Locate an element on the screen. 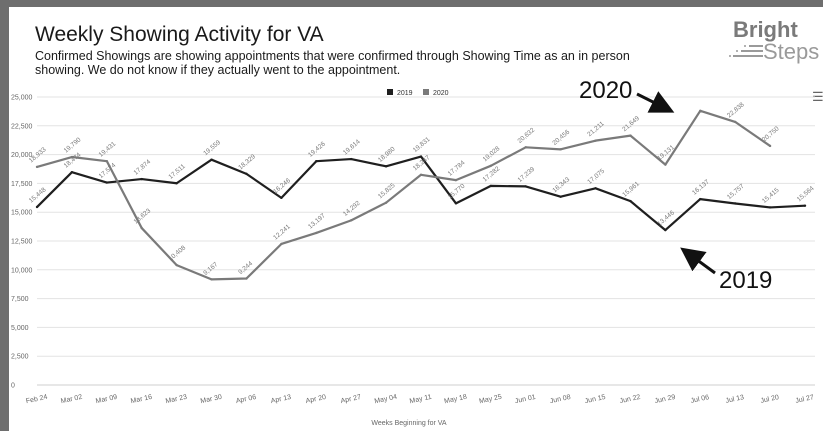 The width and height of the screenshot is (823, 431). x-tick-label: Jul 20 is located at coordinates (770, 399).